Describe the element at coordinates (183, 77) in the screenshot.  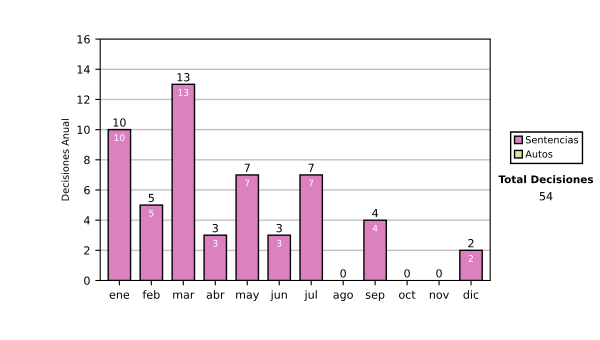
I see `total-label: 13` at that location.